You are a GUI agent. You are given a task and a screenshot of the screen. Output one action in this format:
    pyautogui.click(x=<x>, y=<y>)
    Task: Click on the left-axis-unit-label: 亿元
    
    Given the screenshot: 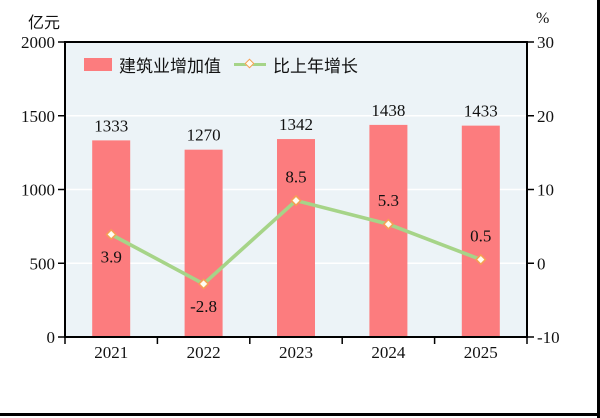 What is the action you would take?
    pyautogui.click(x=44, y=23)
    